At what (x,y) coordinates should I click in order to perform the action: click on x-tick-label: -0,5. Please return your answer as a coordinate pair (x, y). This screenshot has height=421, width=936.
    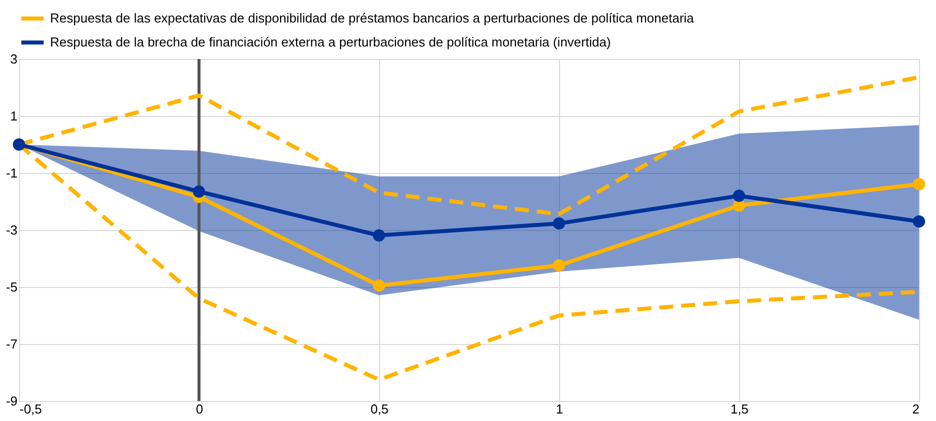
    Looking at the image, I should click on (31, 409).